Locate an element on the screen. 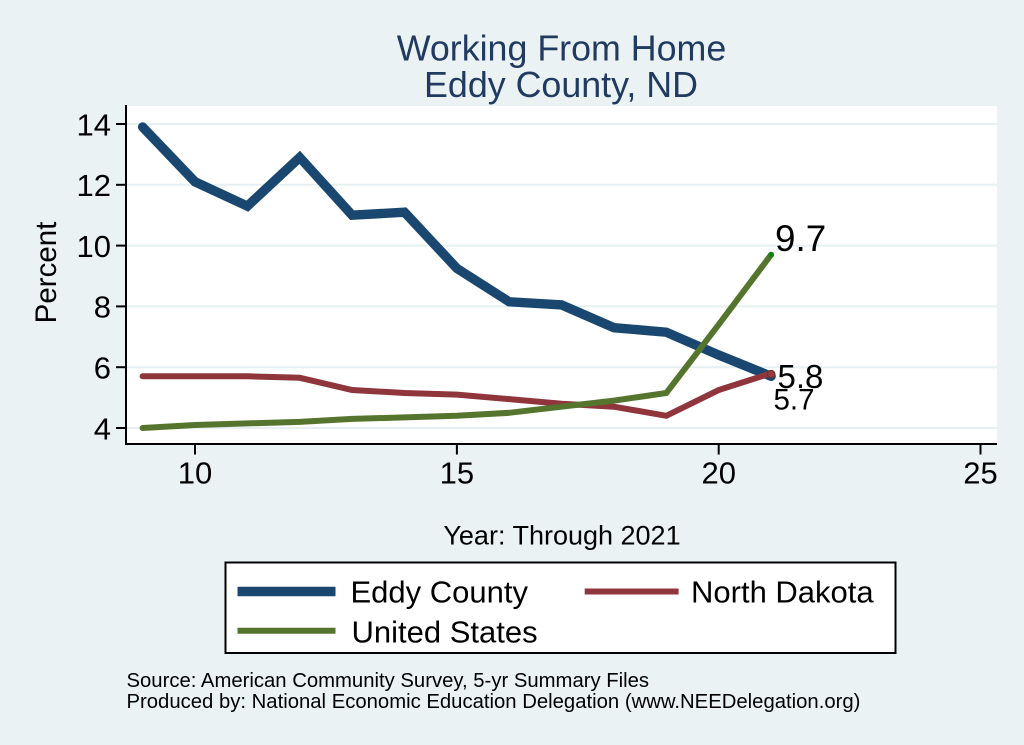 The width and height of the screenshot is (1024, 745). svg-text: 12 is located at coordinates (94, 185).